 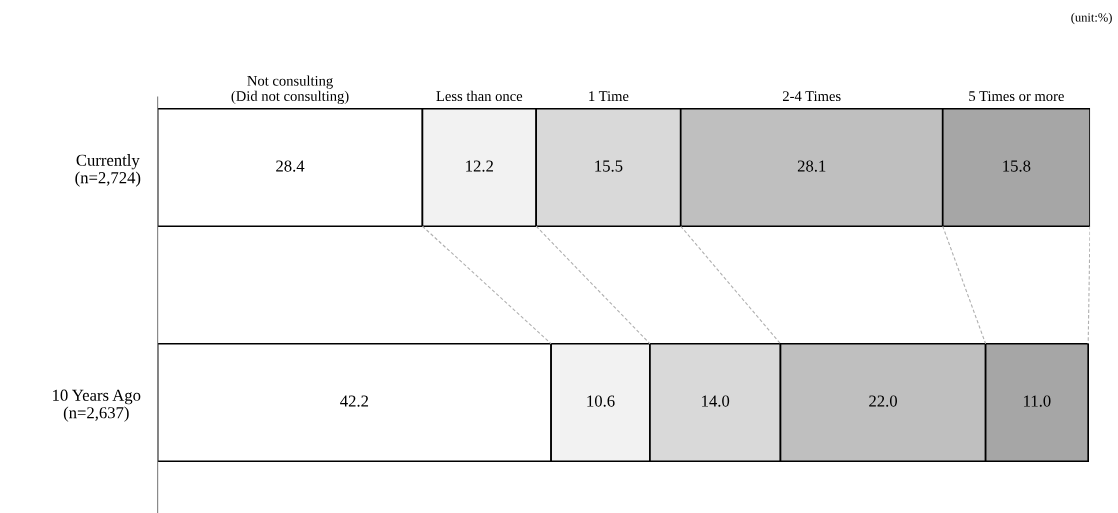 I want to click on data-label: 10.6, so click(x=601, y=401).